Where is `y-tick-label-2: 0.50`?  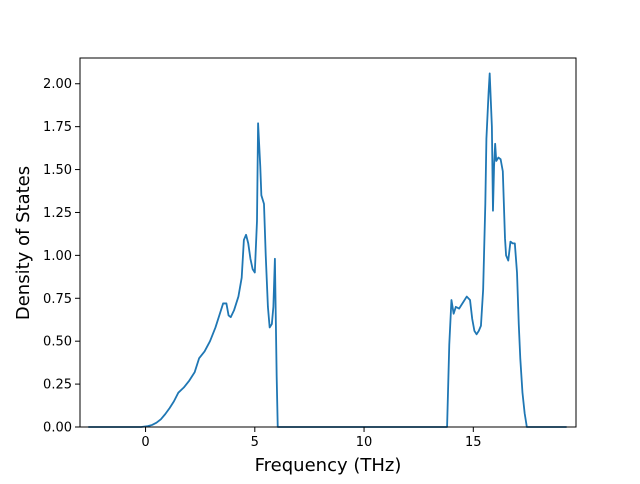 y-tick-label-2: 0.50 is located at coordinates (57, 342).